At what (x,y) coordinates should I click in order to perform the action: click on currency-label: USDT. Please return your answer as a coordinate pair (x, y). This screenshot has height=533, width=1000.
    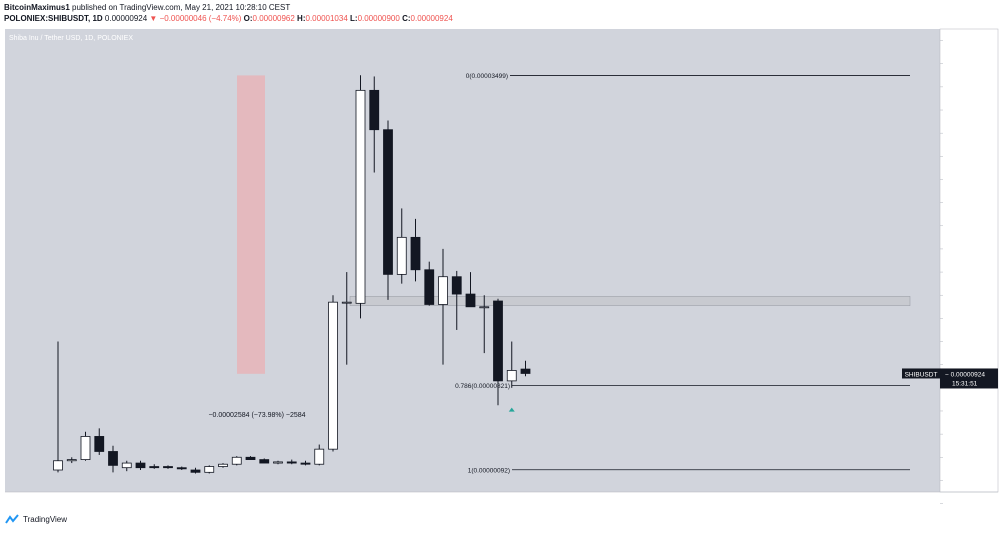
    Looking at the image, I should click on (988, 37).